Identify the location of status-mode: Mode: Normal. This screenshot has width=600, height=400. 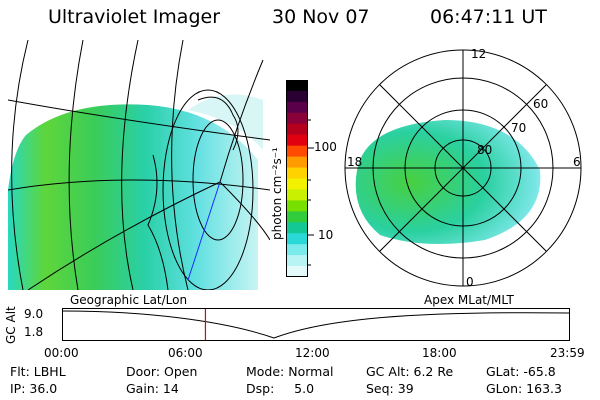
(290, 371).